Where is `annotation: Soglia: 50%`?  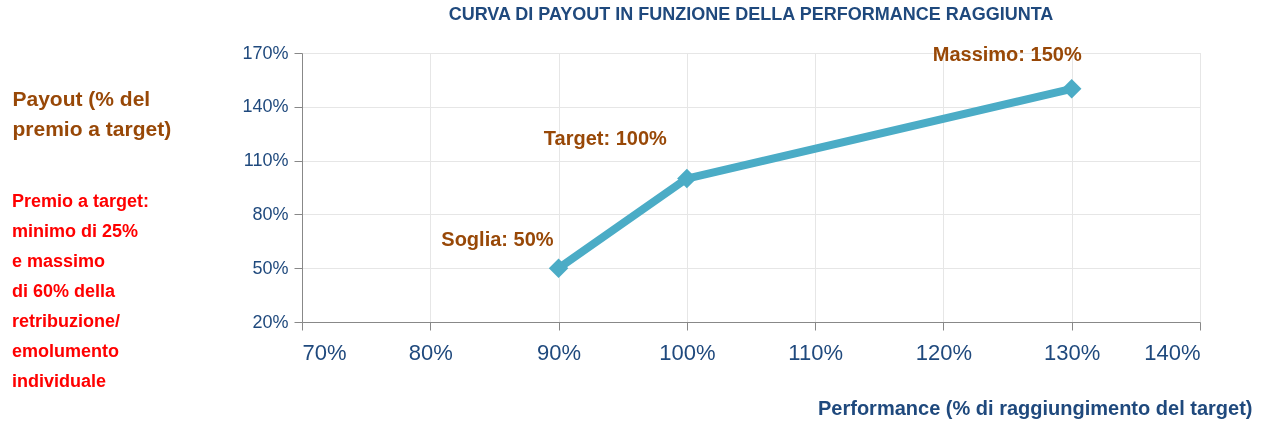 annotation: Soglia: 50% is located at coordinates (497, 239).